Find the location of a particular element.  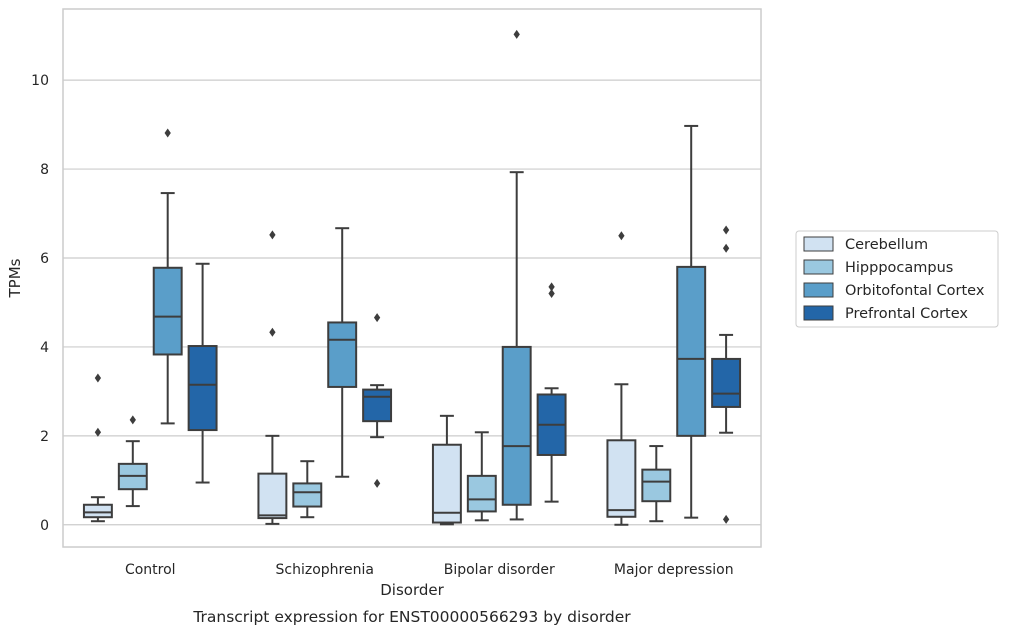

y-axis-label: TPMs is located at coordinates (15, 278).